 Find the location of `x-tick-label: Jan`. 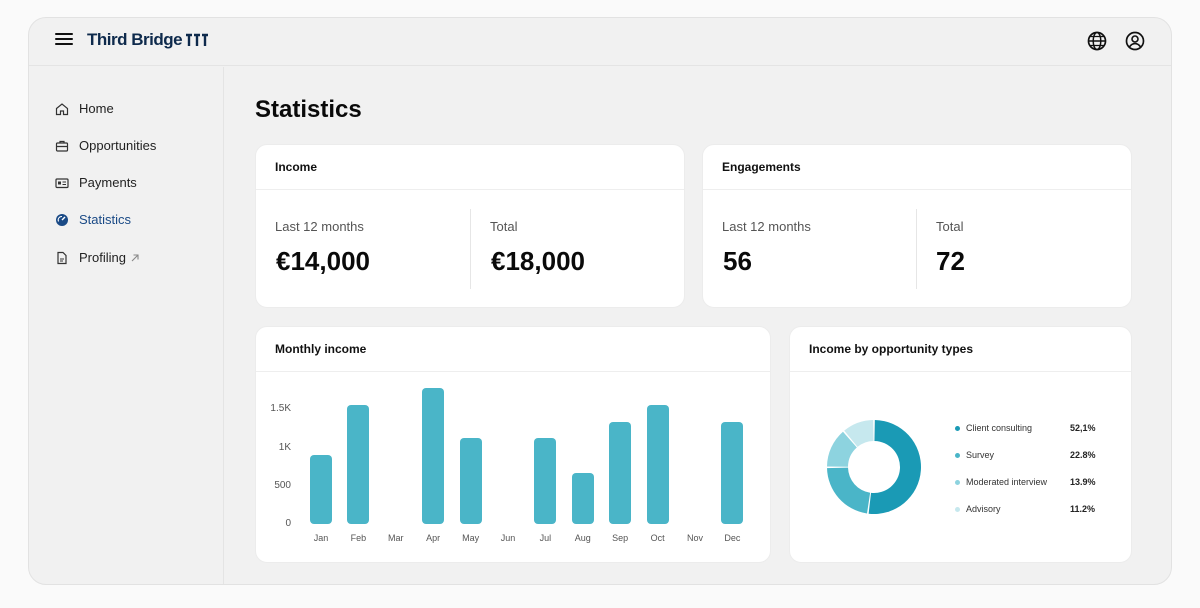

x-tick-label: Jan is located at coordinates (321, 538).